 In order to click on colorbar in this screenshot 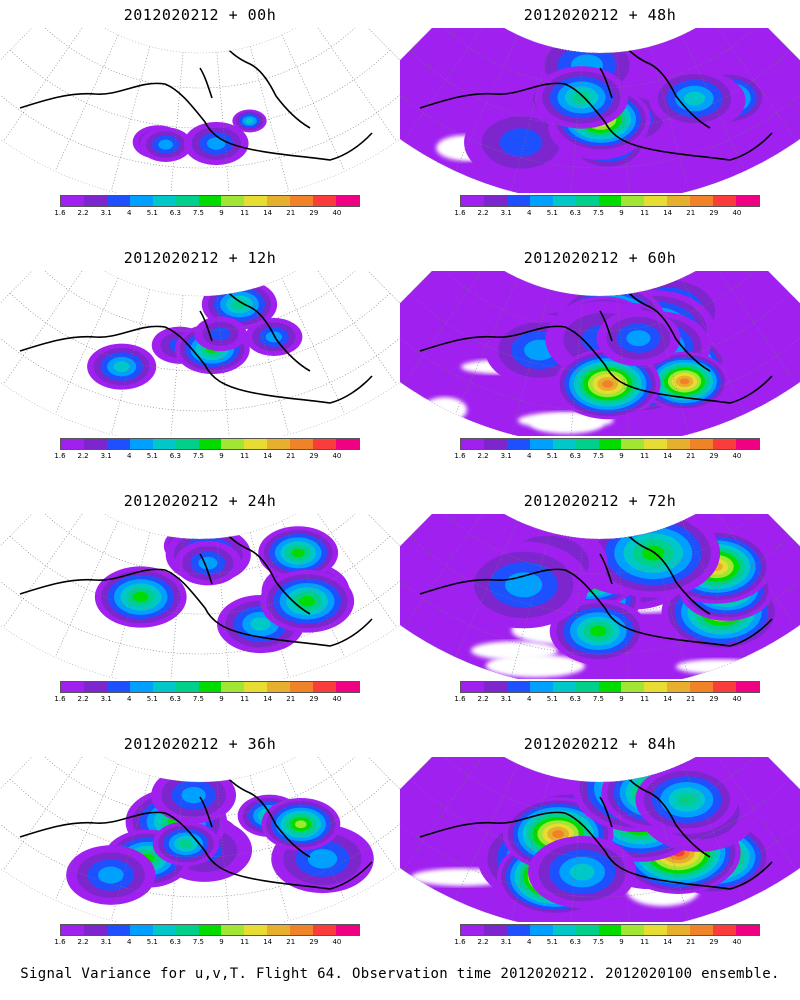, I will do `click(210, 201)`.